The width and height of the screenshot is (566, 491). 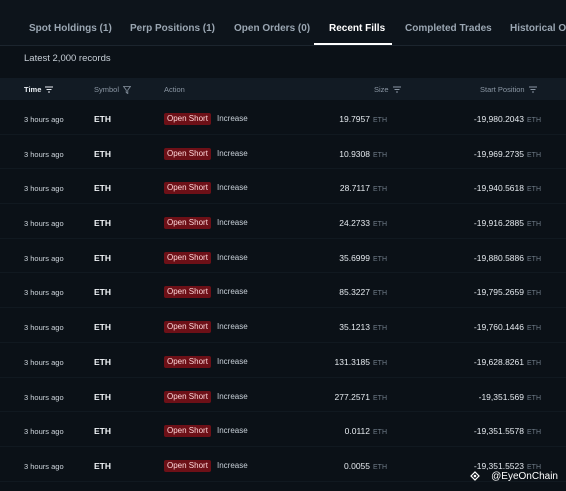 What do you see at coordinates (357, 28) in the screenshot?
I see `tab-recent-fills: Recent Fills` at bounding box center [357, 28].